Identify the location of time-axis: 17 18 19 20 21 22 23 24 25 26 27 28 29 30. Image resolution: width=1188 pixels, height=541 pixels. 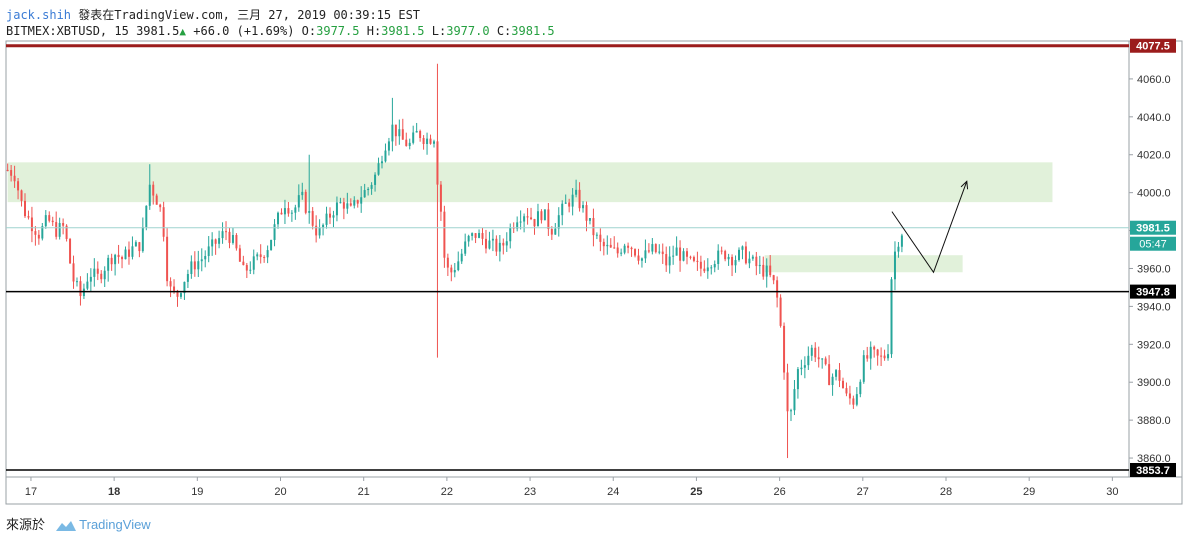
(572, 487).